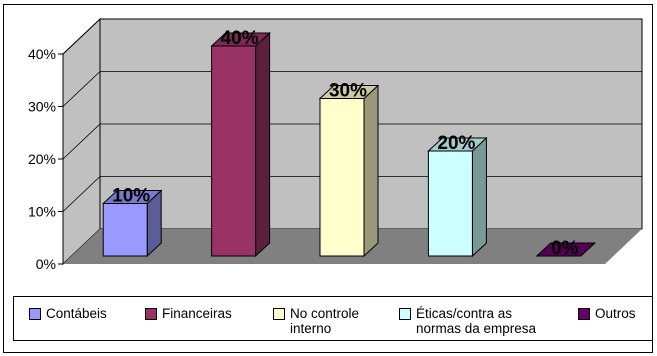 The height and width of the screenshot is (356, 657). Describe the element at coordinates (348, 91) in the screenshot. I see `data-label: 30%` at that location.